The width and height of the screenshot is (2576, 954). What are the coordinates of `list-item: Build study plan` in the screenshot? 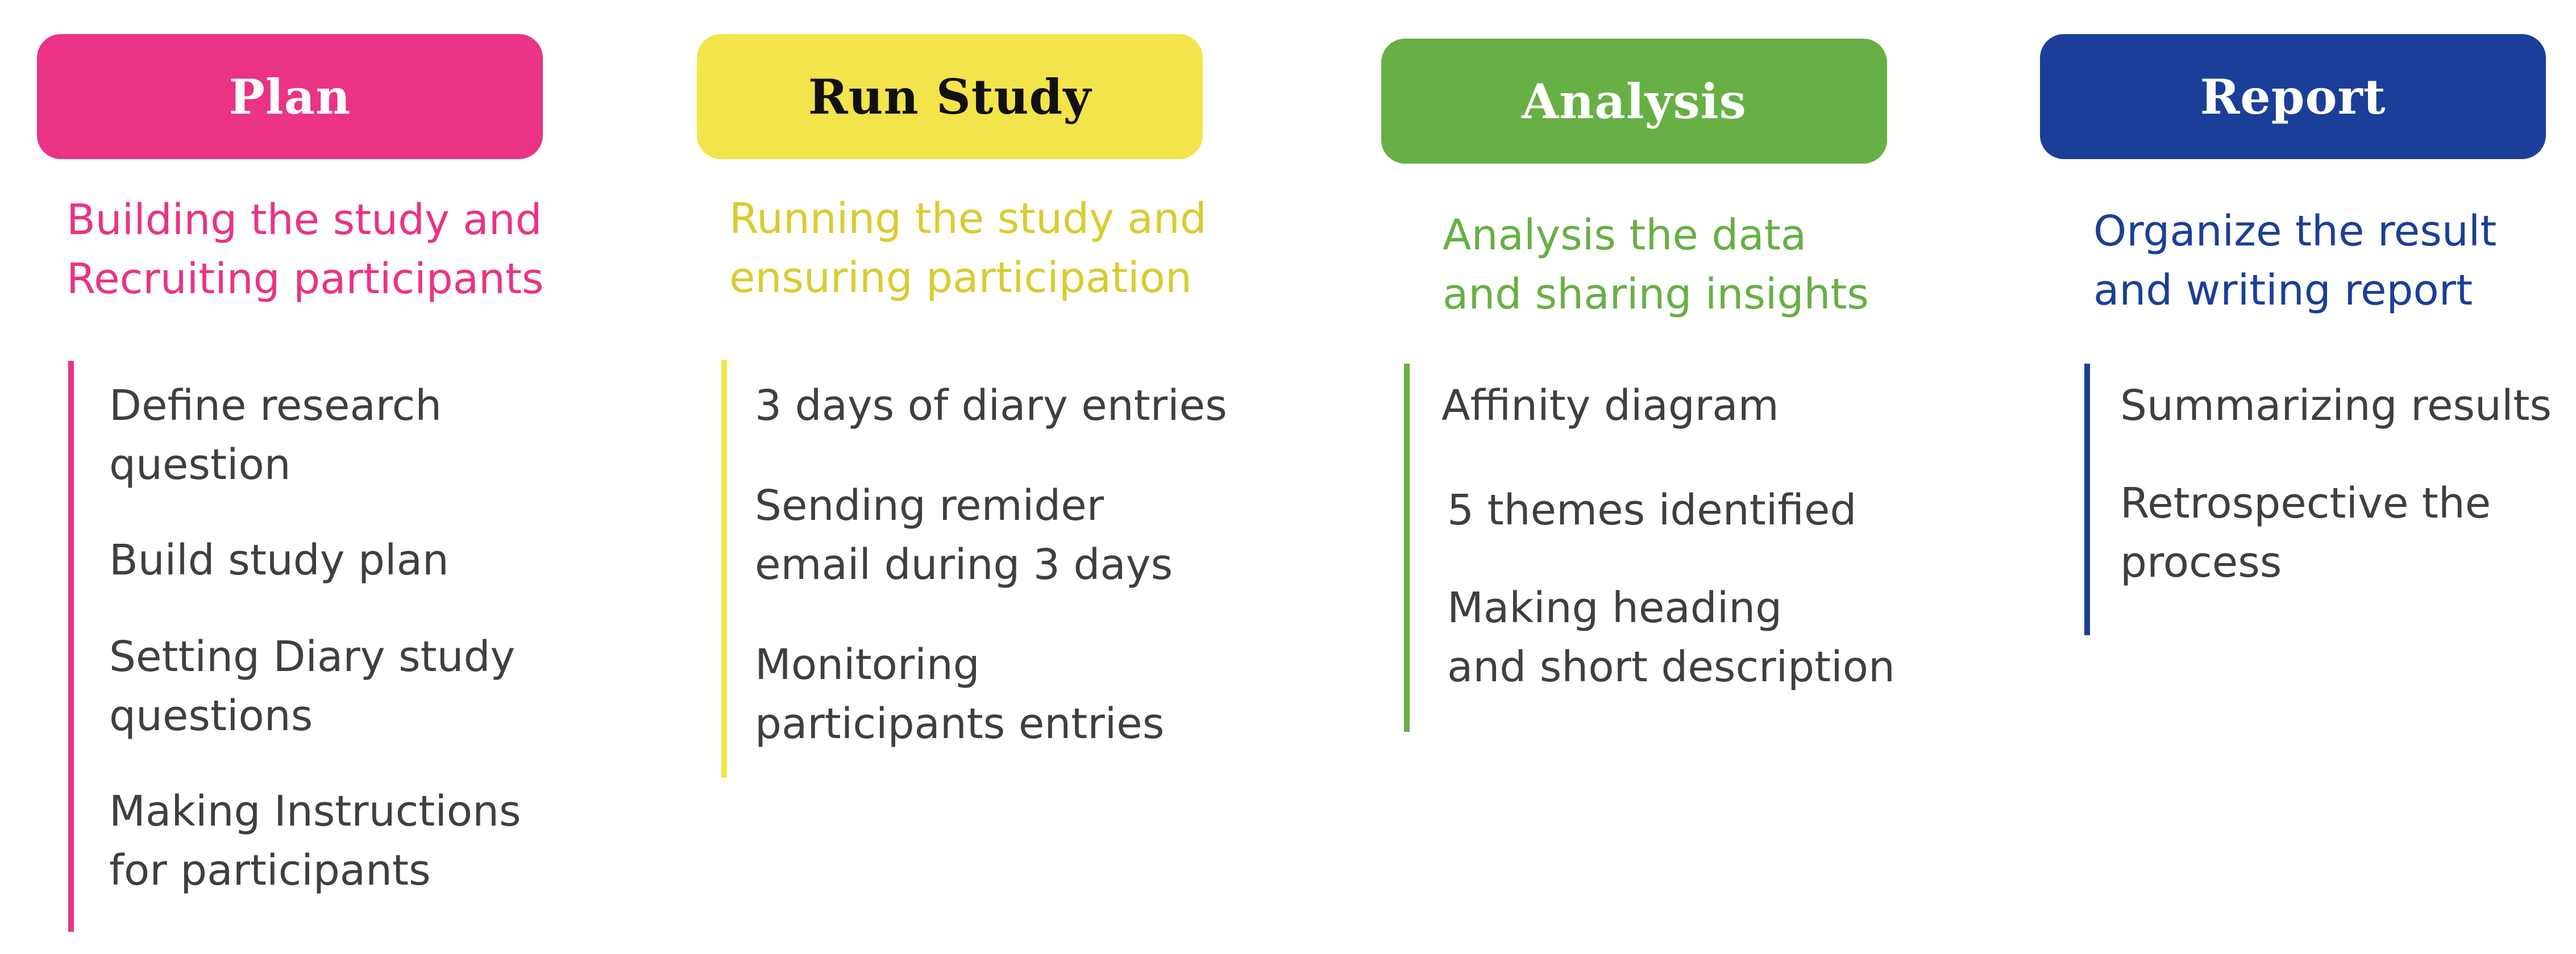 It's located at (279, 560).